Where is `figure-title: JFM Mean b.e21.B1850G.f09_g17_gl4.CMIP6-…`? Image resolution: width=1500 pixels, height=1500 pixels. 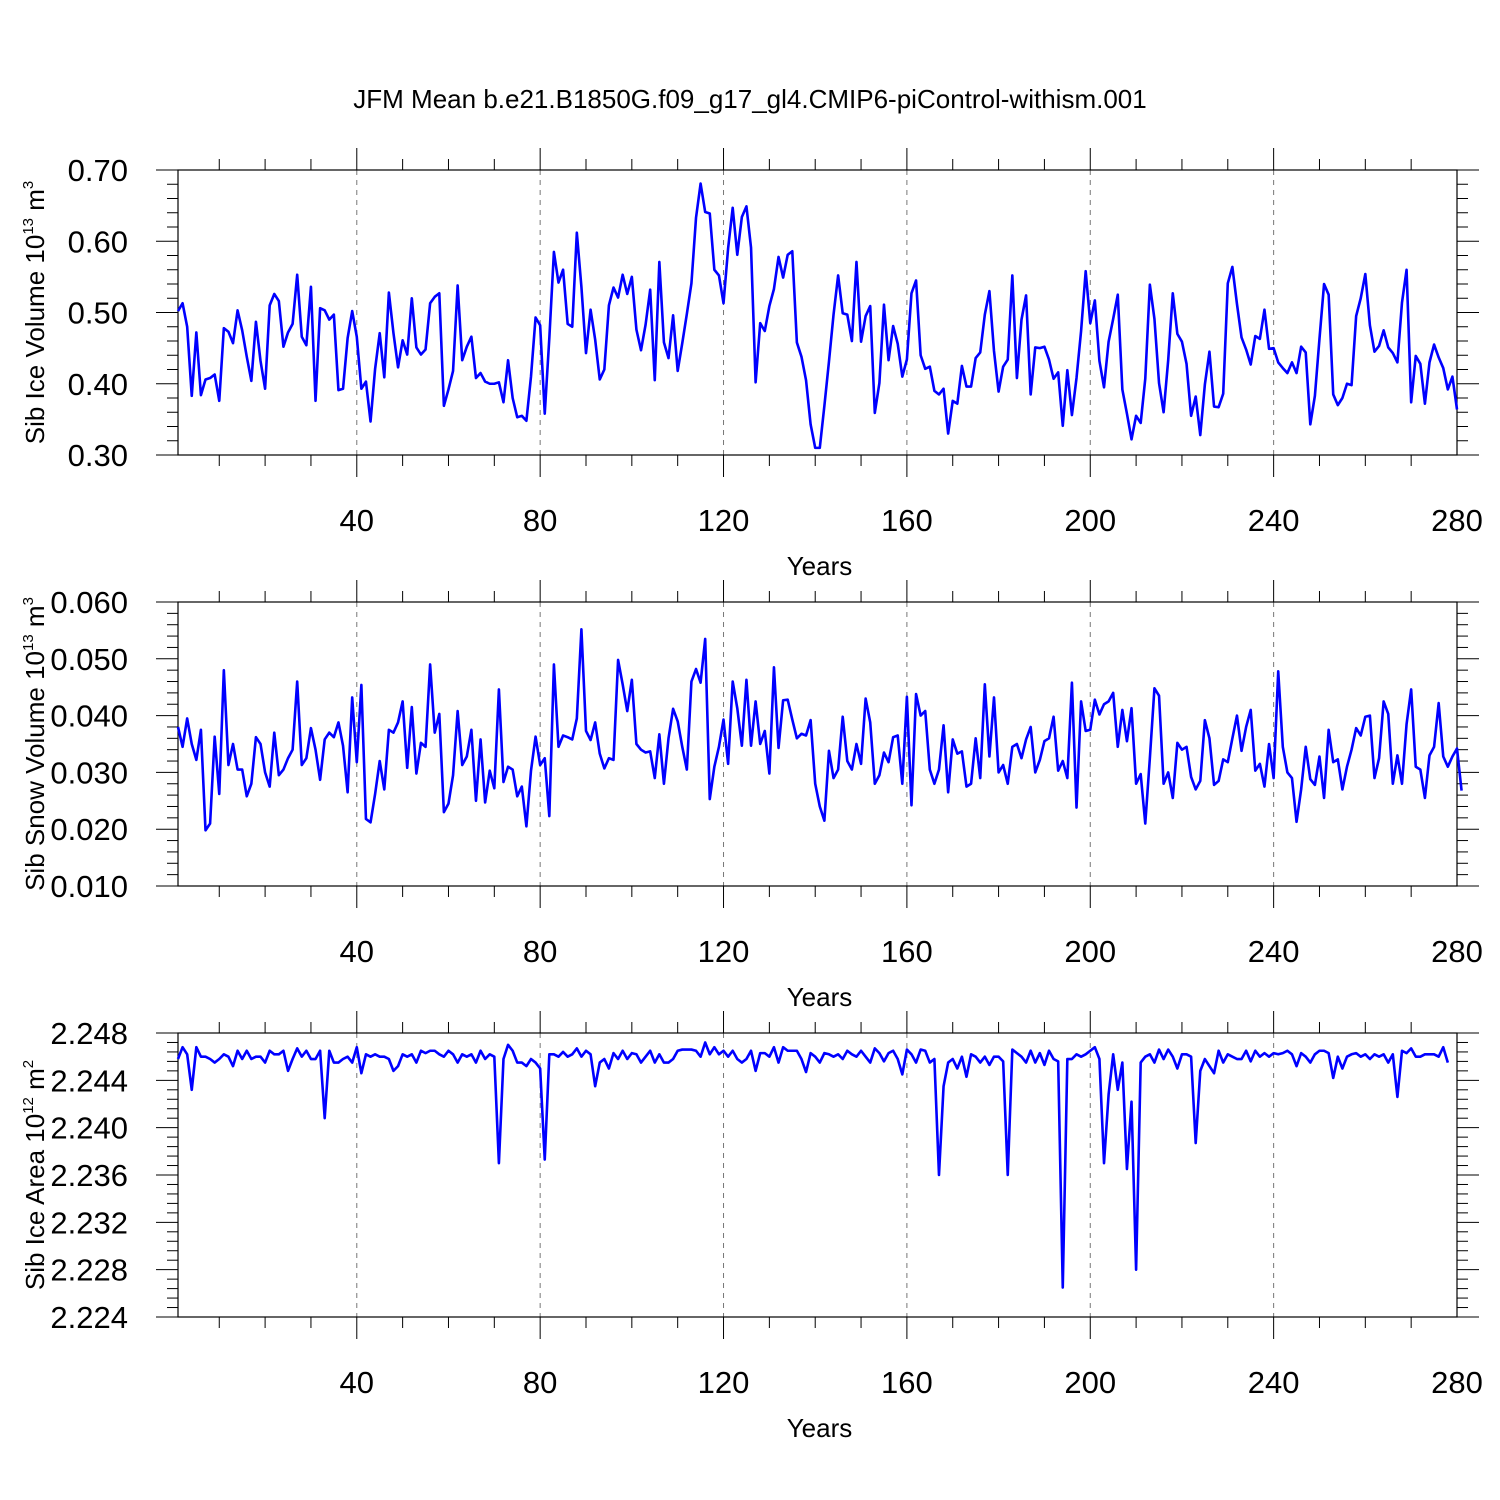 figure-title: JFM Mean b.e21.B1850G.f09_g17_gl4.CMIP6-… is located at coordinates (749, 99).